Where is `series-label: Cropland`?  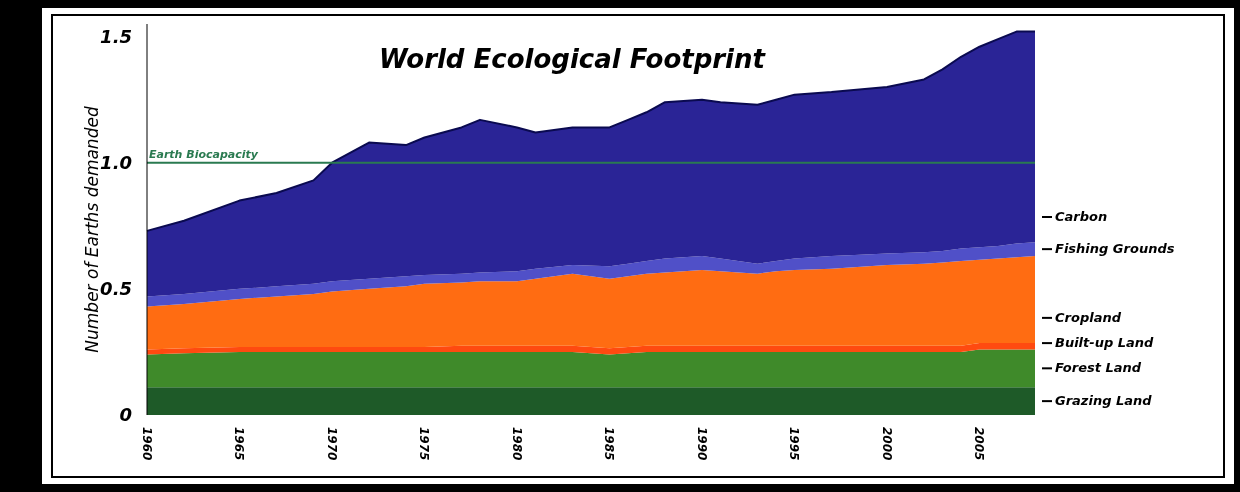 series-label: Cropland is located at coordinates (1088, 317).